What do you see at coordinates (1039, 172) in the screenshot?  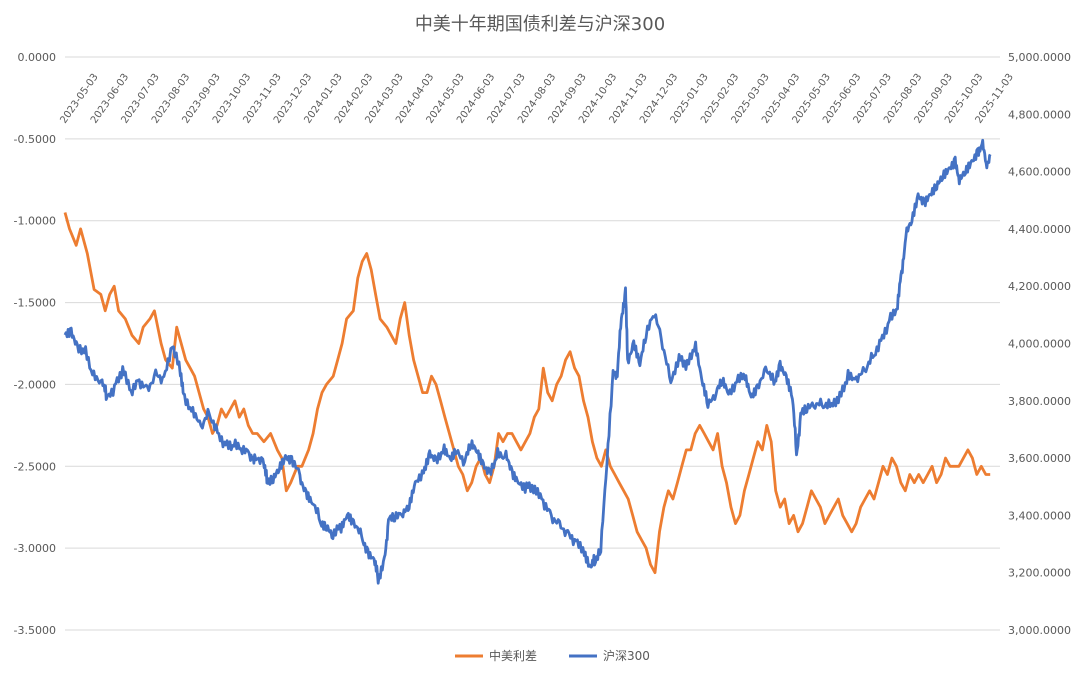 I see `right-tick-label: 4,600.0000` at bounding box center [1039, 172].